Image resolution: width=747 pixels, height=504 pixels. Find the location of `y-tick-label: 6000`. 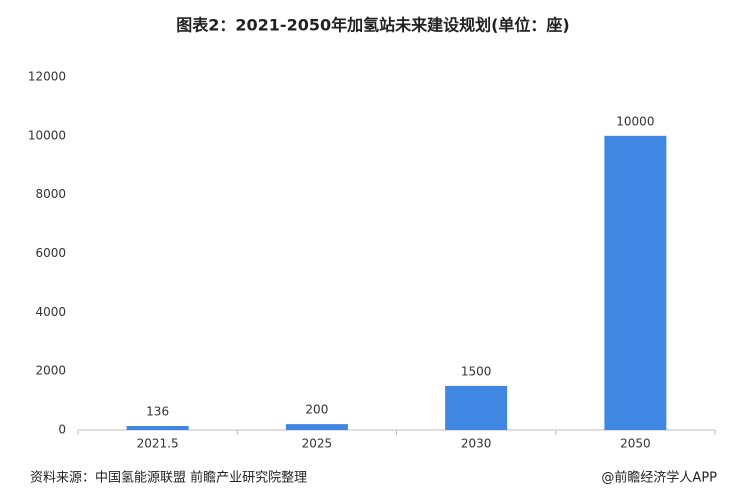

y-tick-label: 6000 is located at coordinates (50, 253).